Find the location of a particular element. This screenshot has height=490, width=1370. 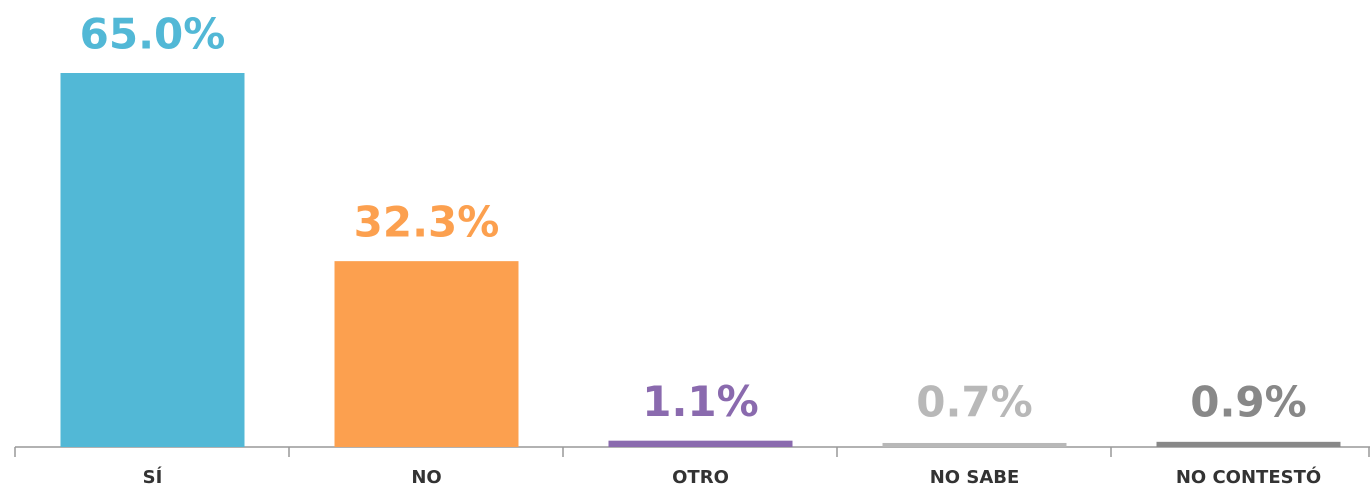

category-label: NO SABE is located at coordinates (975, 477).